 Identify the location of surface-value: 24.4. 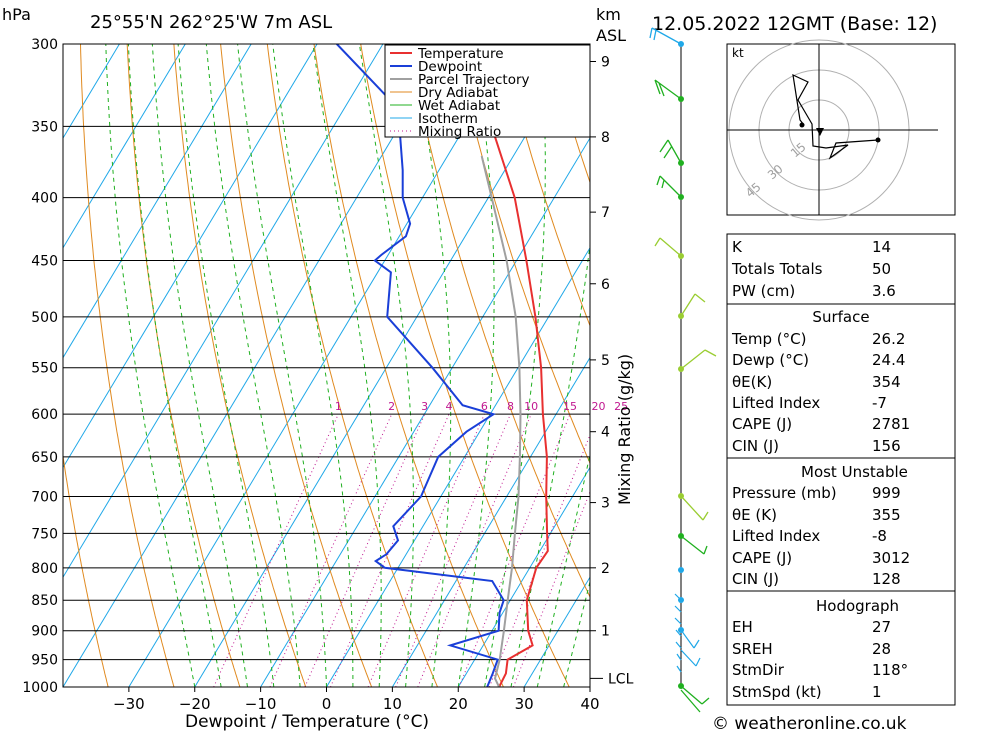
(888, 360).